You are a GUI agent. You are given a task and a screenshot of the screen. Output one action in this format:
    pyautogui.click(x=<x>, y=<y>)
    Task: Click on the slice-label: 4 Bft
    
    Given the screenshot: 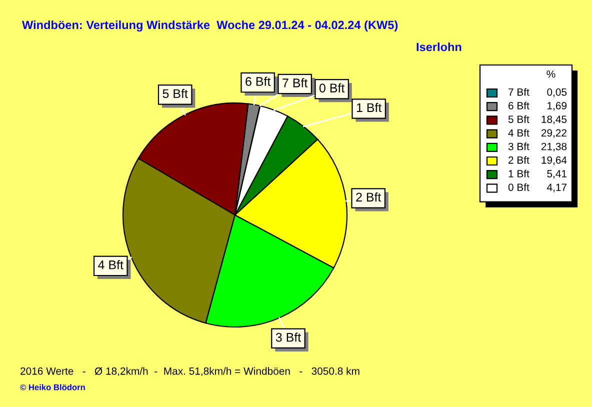 What is the action you would take?
    pyautogui.click(x=111, y=265)
    